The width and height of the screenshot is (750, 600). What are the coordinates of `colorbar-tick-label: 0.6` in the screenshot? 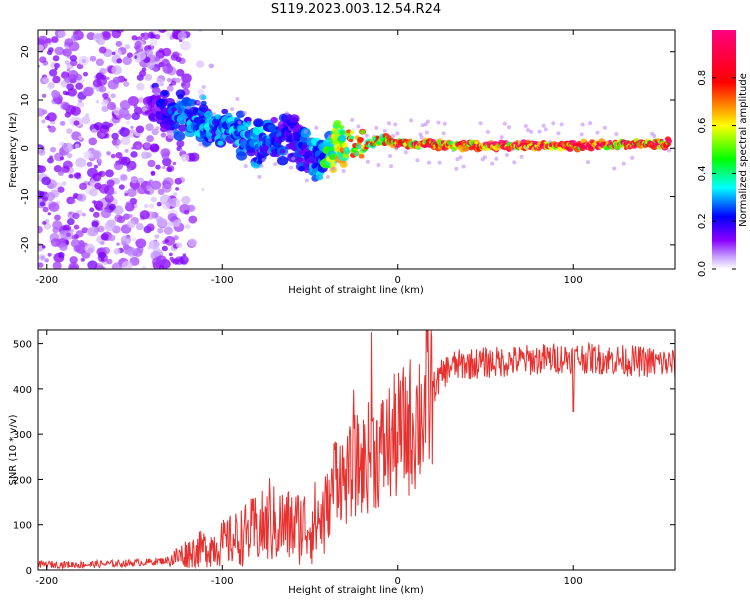 It's located at (702, 126).